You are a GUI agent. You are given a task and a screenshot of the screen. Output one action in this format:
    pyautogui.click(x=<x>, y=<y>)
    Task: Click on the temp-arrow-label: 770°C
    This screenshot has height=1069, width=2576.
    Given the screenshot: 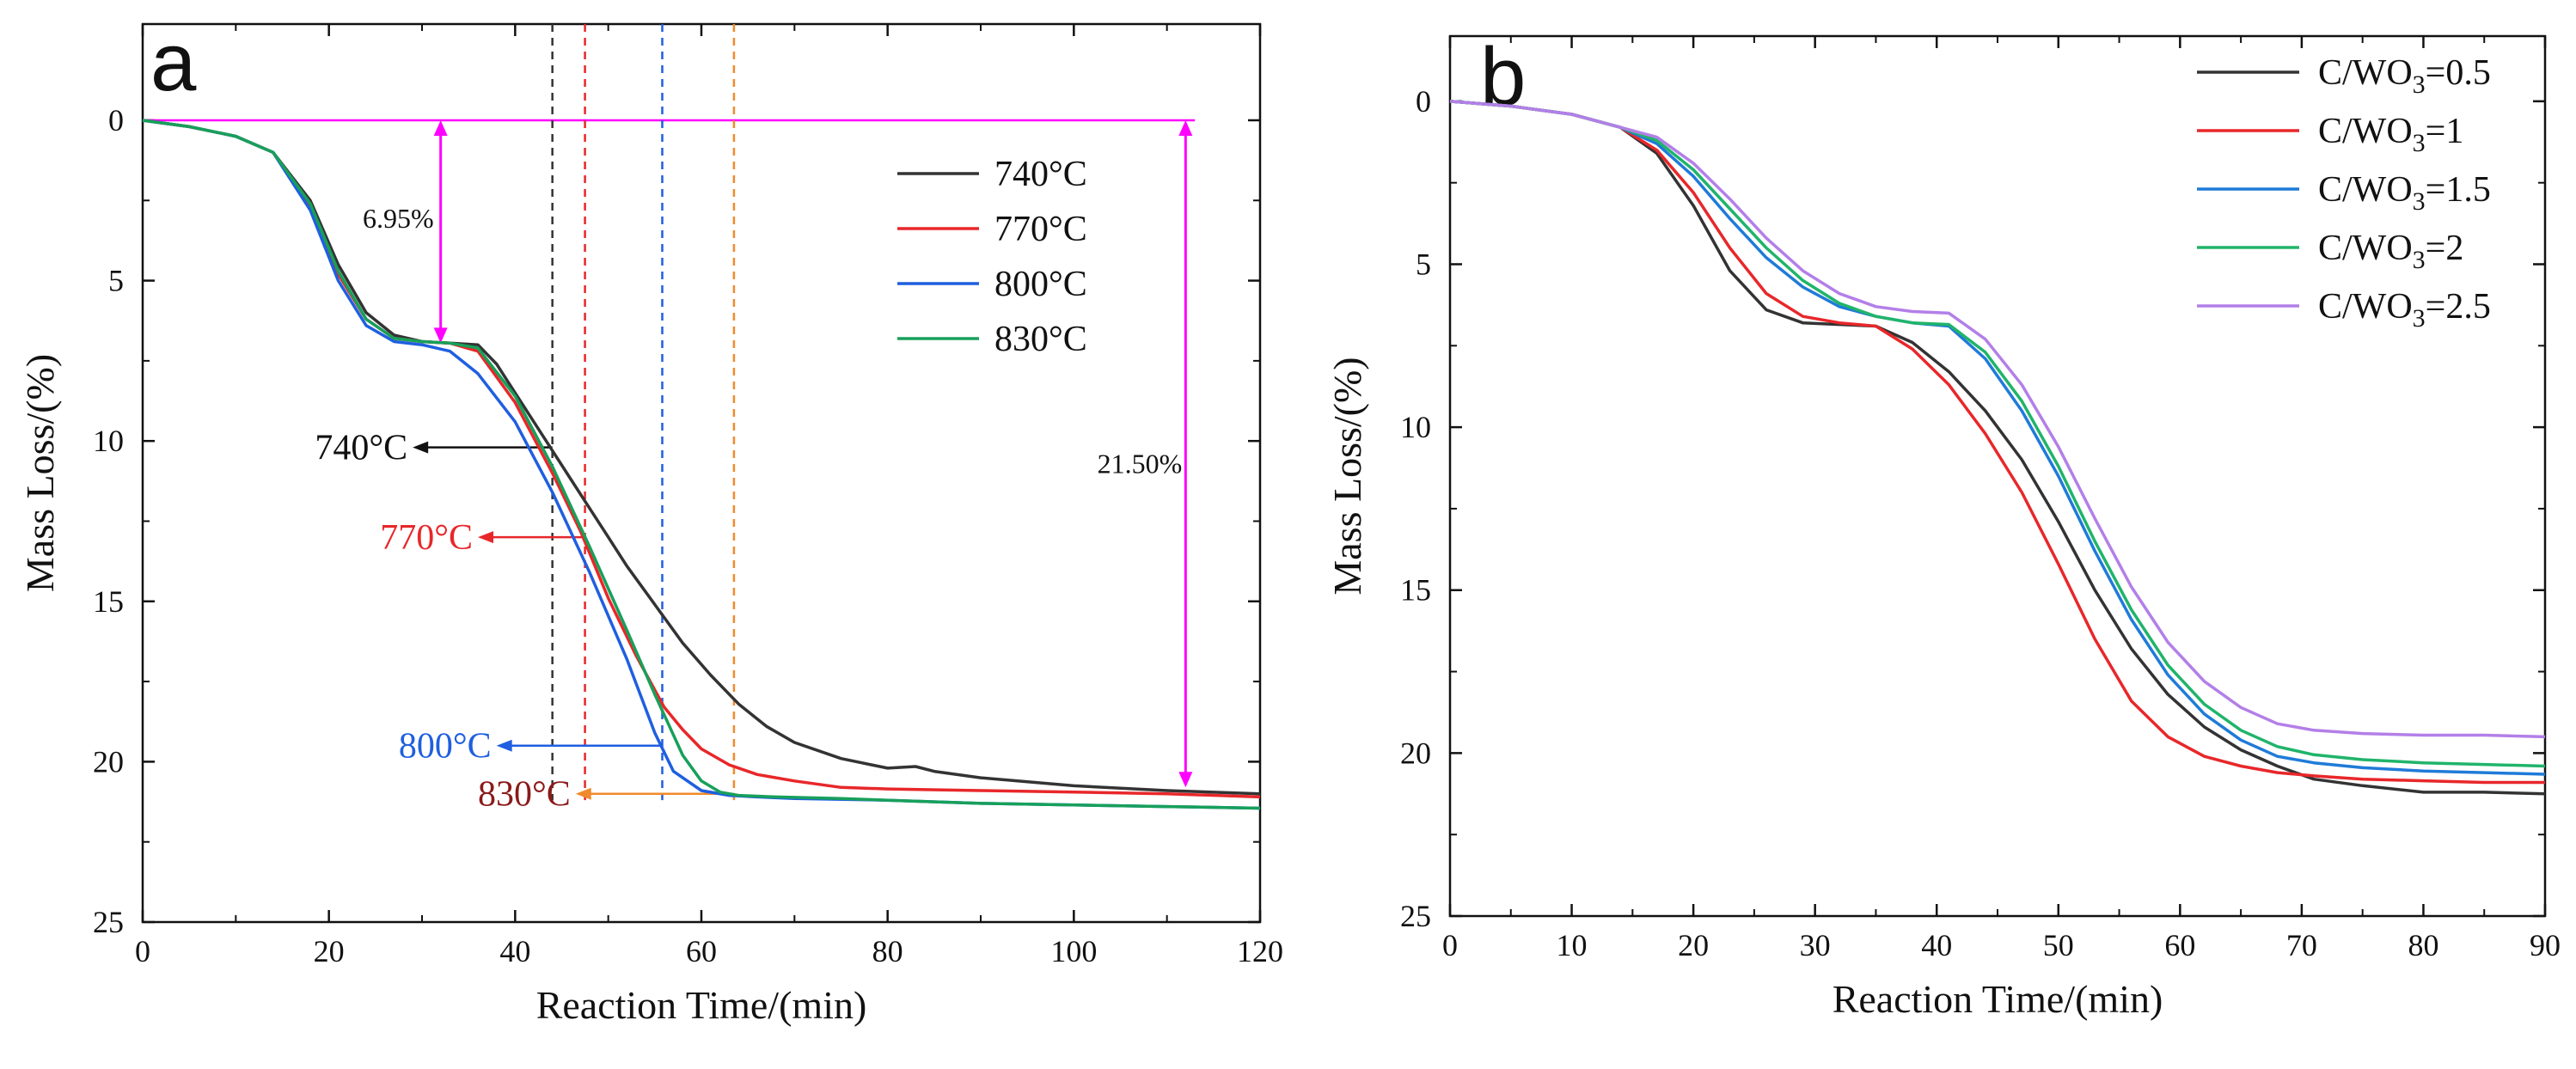 What is the action you would take?
    pyautogui.click(x=426, y=538)
    